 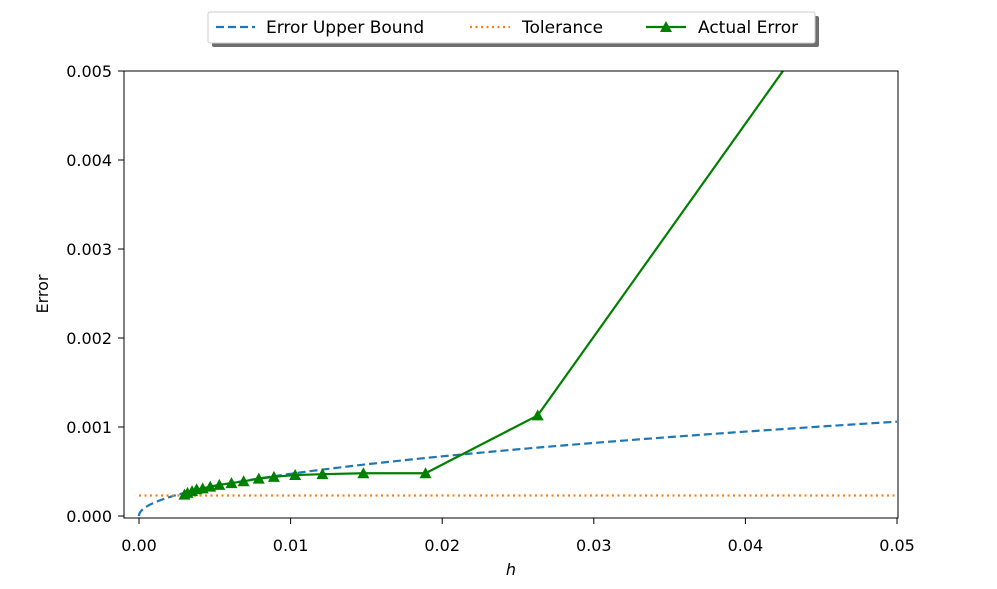 I want to click on y-tick-label: 0.003, so click(x=89, y=249).